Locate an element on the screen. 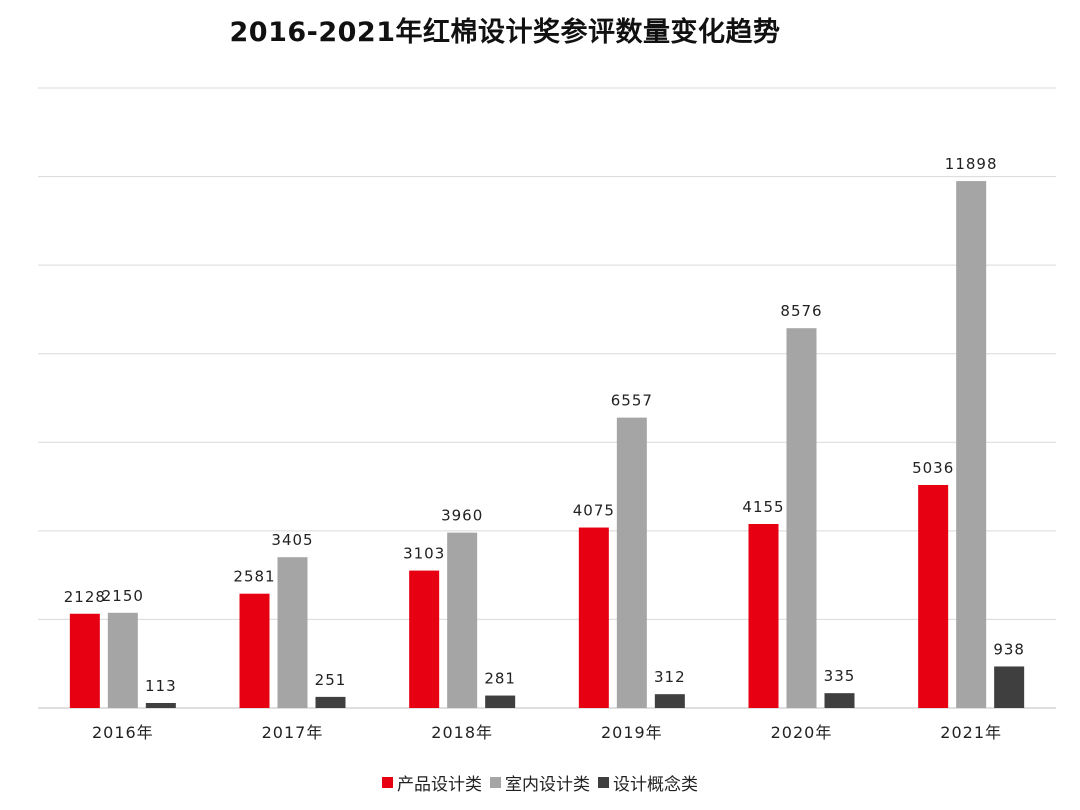 This screenshot has width=1080, height=810. data-label: 312 is located at coordinates (670, 677).